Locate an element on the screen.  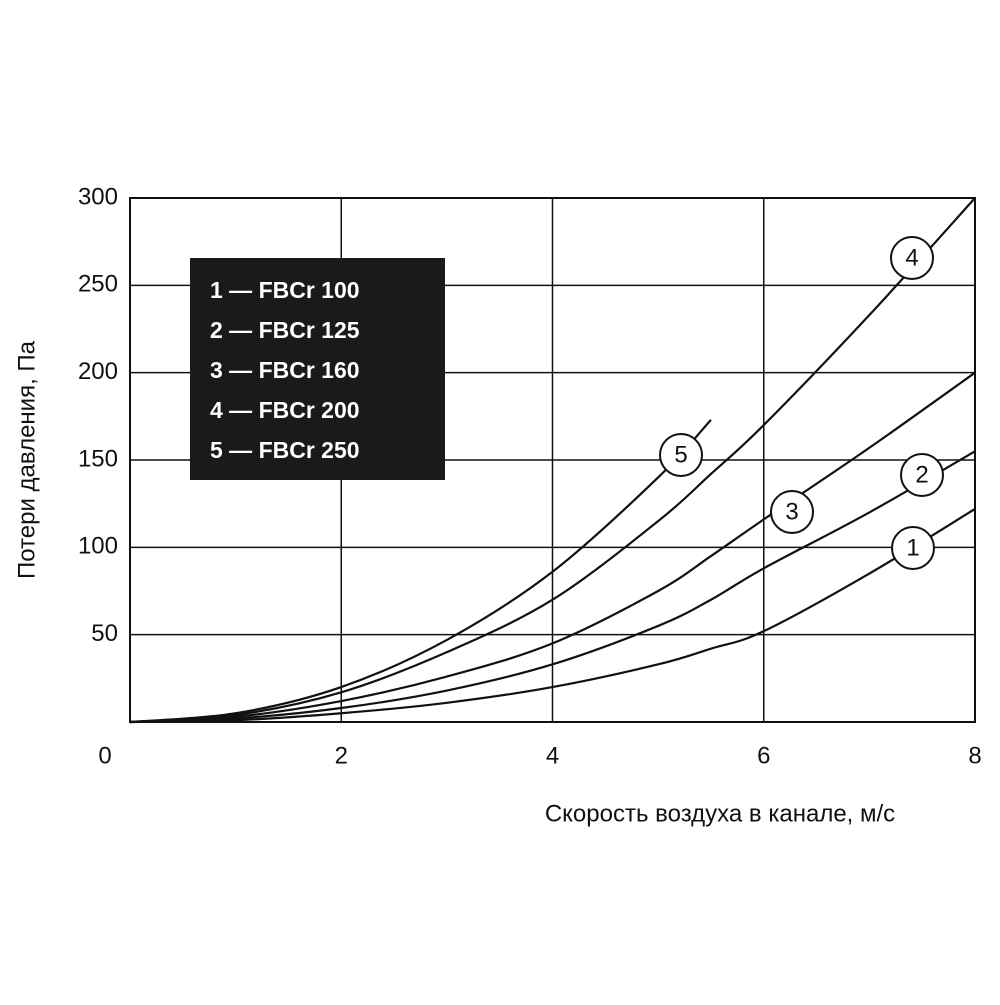
x-tick-label: 6 is located at coordinates (763, 755).